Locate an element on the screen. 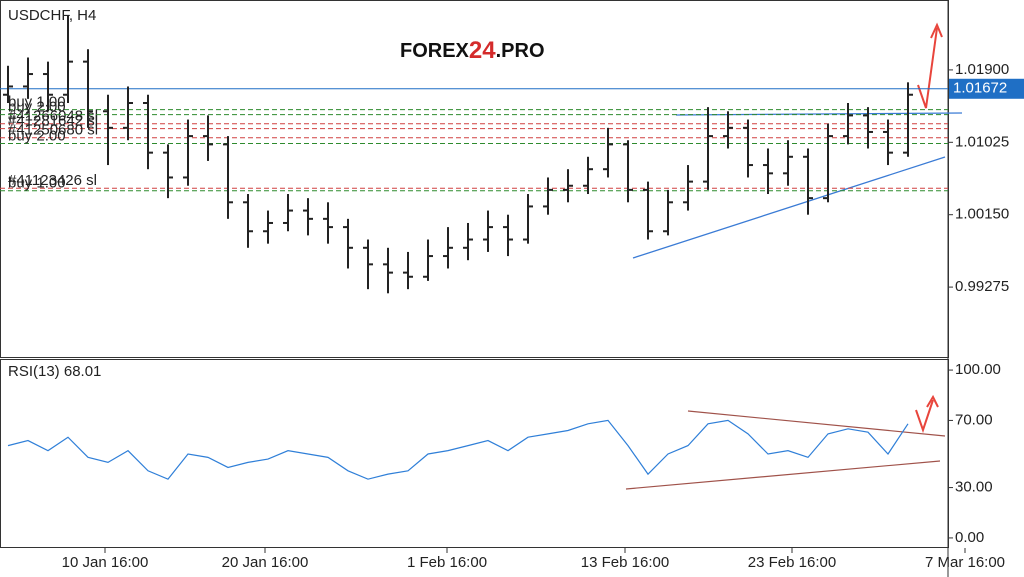  rsi-line is located at coordinates (458, 449).